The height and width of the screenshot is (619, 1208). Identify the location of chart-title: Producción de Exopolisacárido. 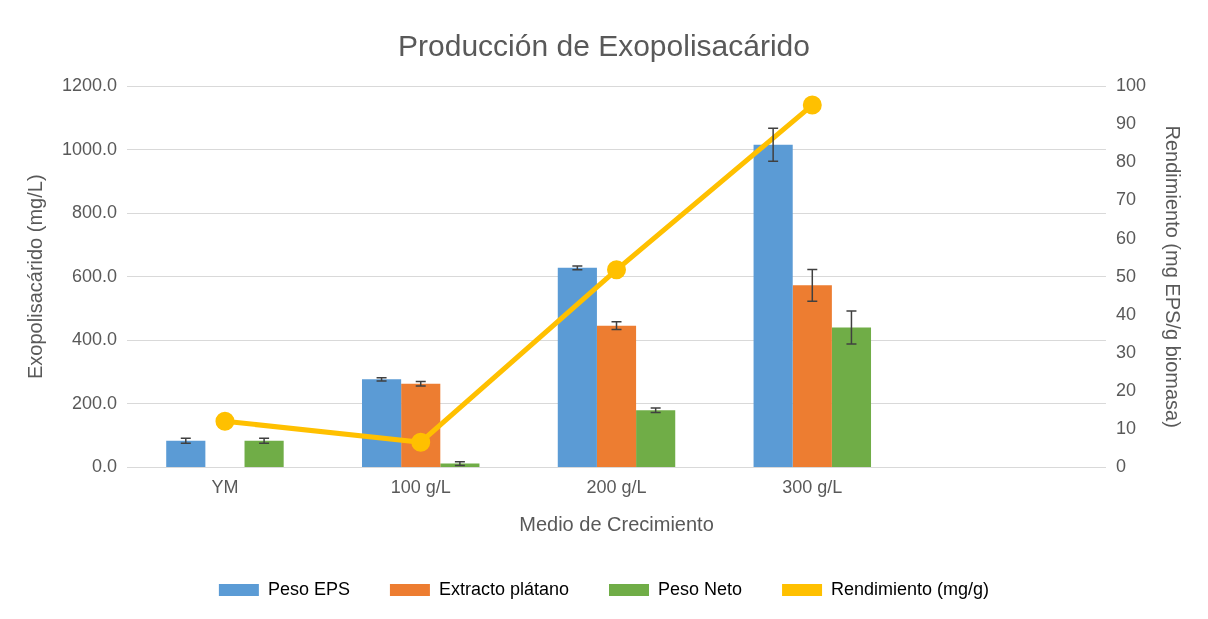
(604, 46).